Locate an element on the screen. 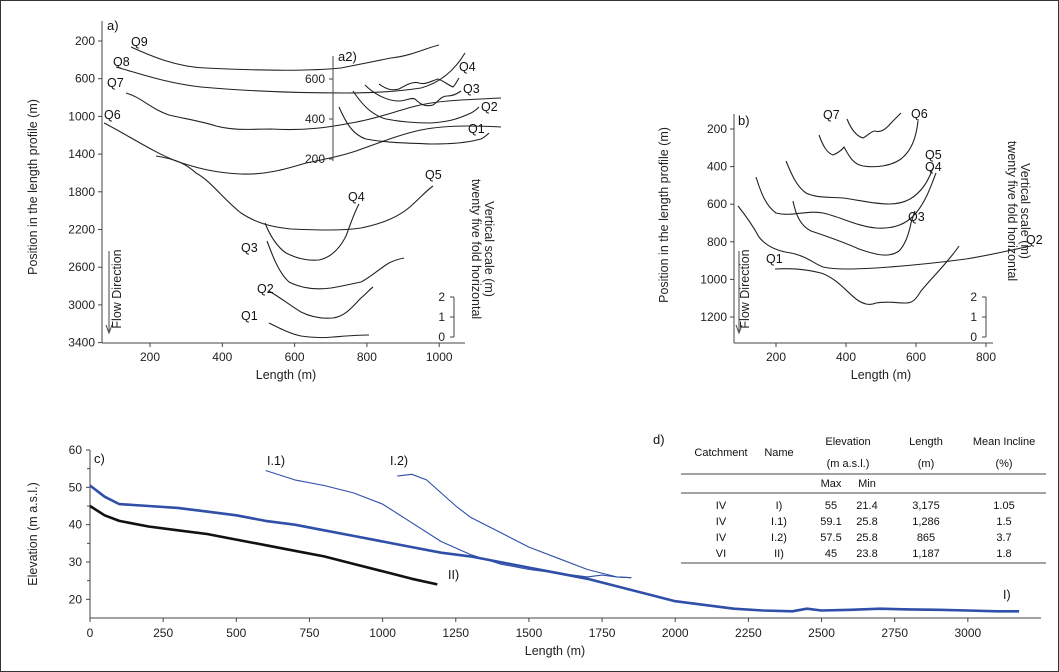 The width and height of the screenshot is (1059, 672). profile-label-a-q9: Q9 is located at coordinates (139, 42).